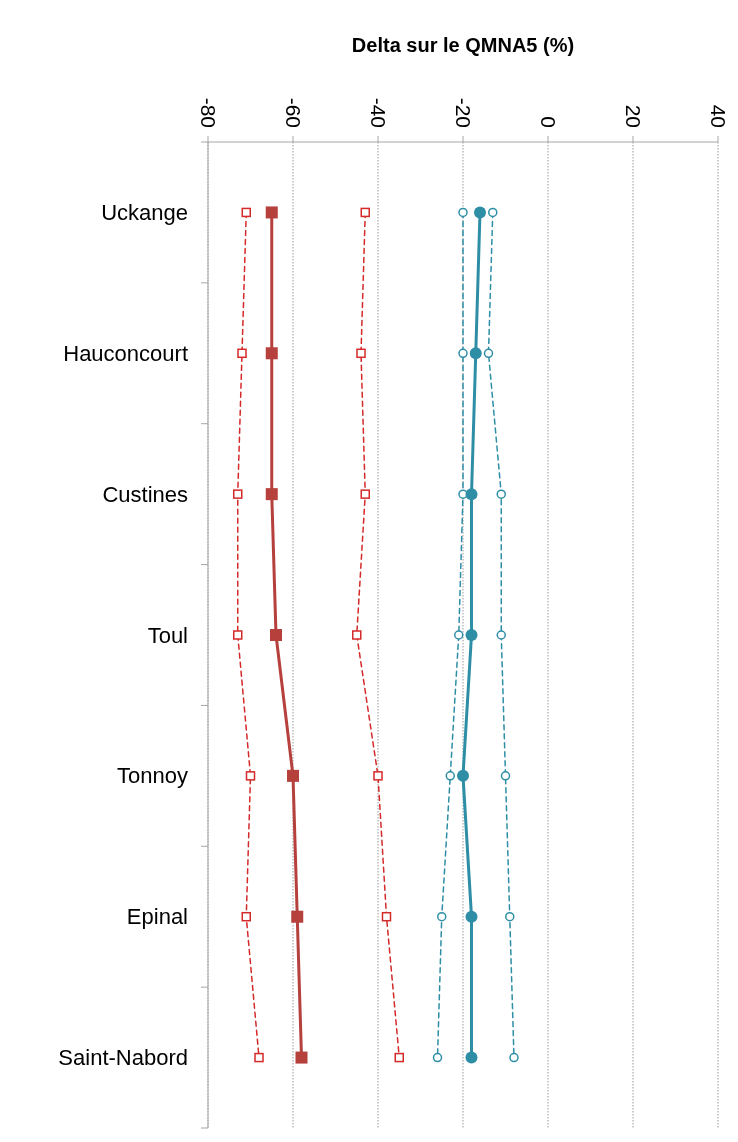  What do you see at coordinates (167, 635) in the screenshot?
I see `y-tick-label: Toul` at bounding box center [167, 635].